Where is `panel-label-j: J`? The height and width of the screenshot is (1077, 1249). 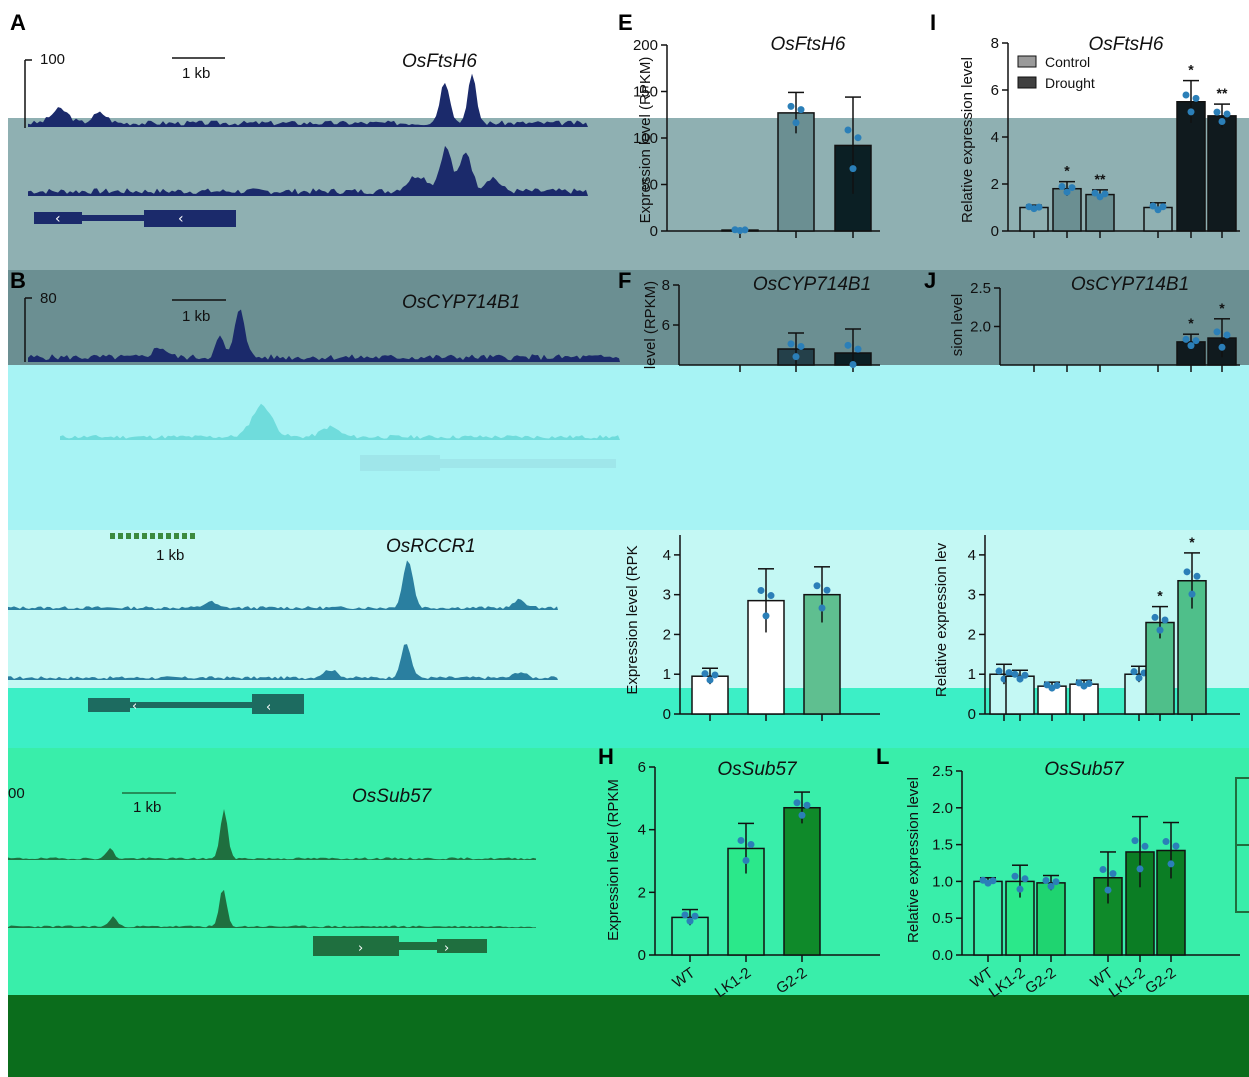 panel-label-j: J is located at coordinates (930, 280).